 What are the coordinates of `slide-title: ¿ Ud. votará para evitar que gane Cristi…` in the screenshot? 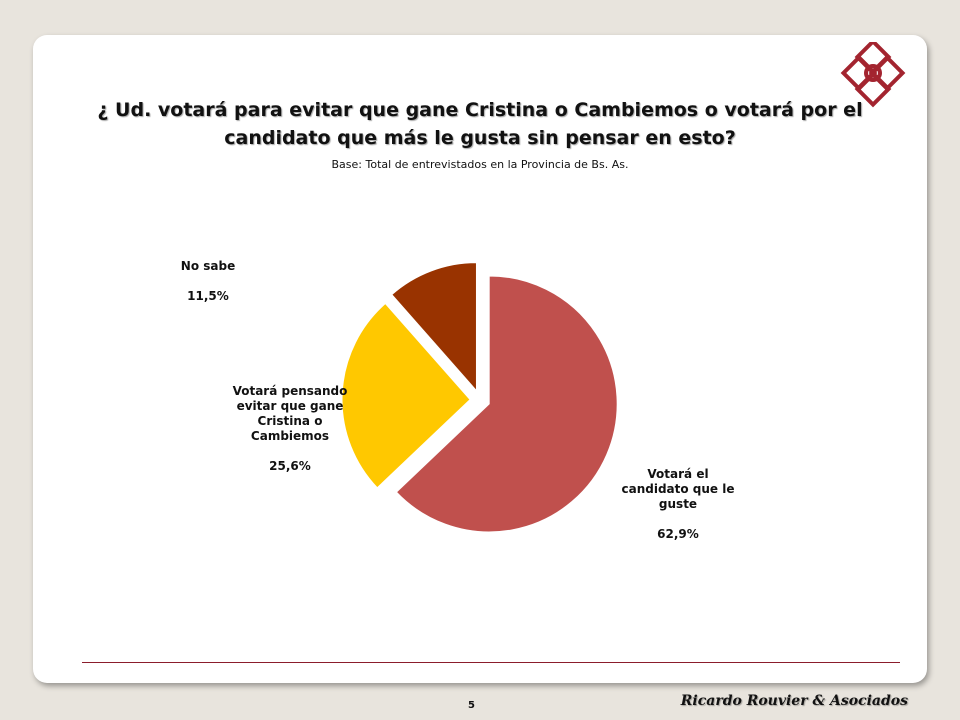 It's located at (480, 124).